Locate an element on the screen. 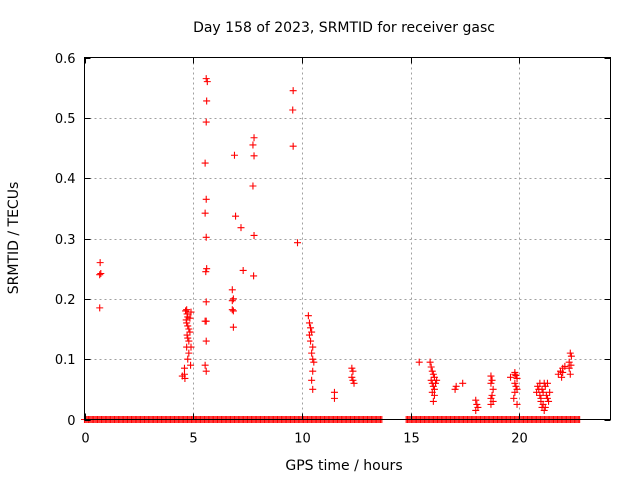 This screenshot has width=640, height=480. y-tick-label: 0.5 is located at coordinates (65, 119).